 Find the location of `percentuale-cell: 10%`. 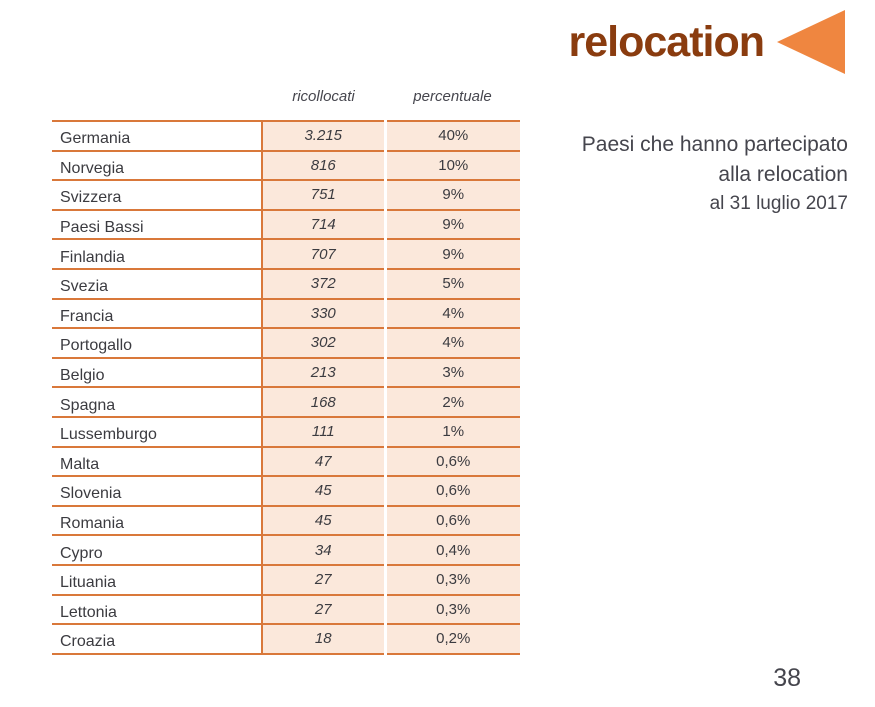

percentuale-cell: 10% is located at coordinates (451, 166).